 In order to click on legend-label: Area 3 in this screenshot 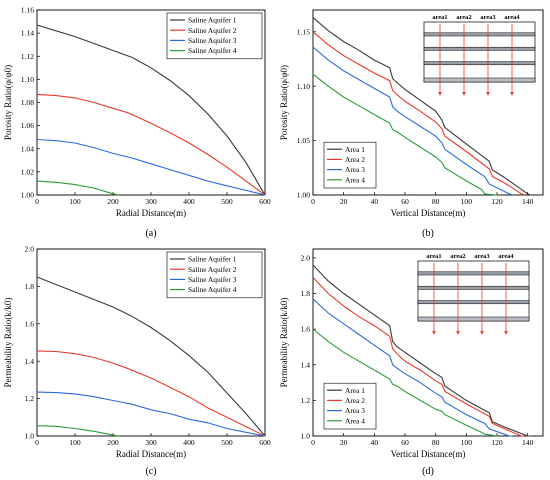, I will do `click(355, 410)`.